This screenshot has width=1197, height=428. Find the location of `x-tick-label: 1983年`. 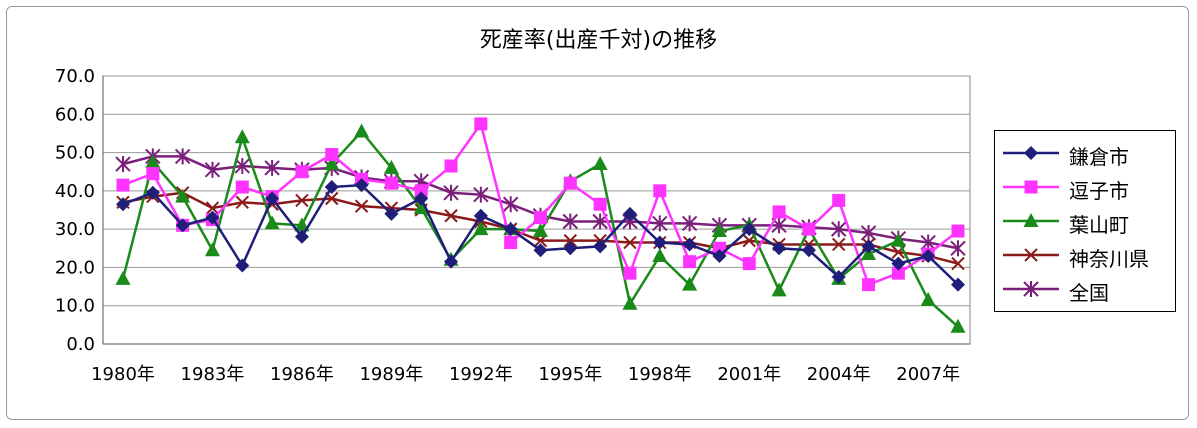

x-tick-label: 1983年 is located at coordinates (213, 374).